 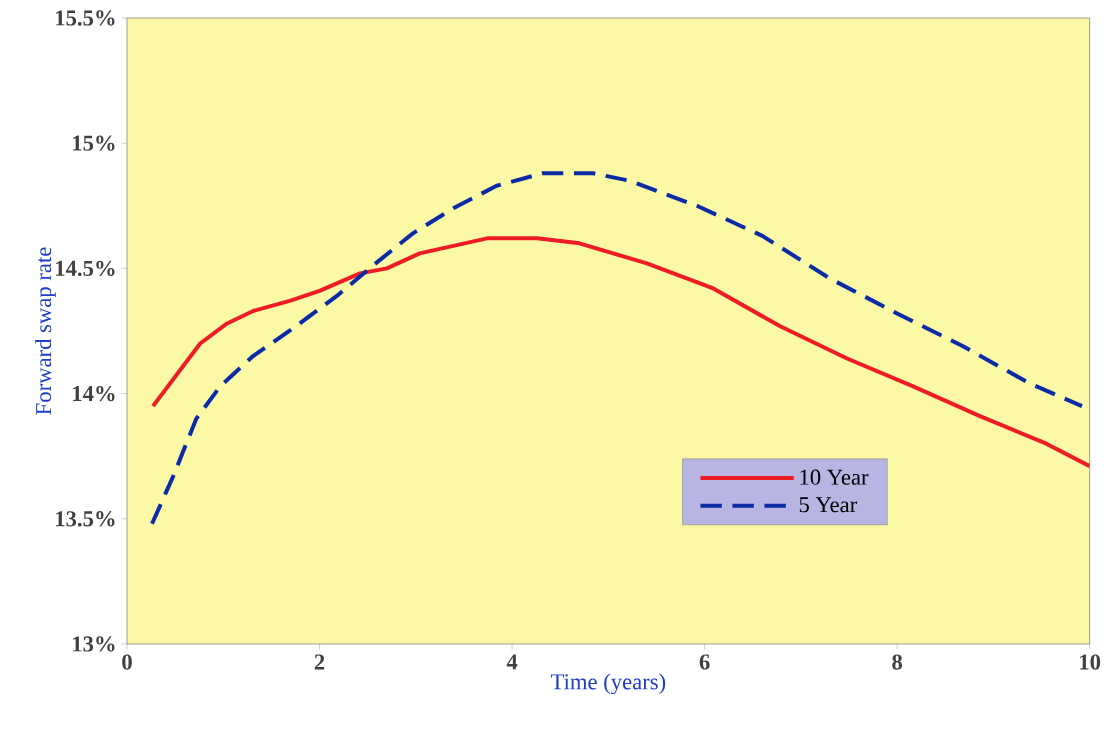 I want to click on legend-label: 10 Year, so click(x=834, y=477).